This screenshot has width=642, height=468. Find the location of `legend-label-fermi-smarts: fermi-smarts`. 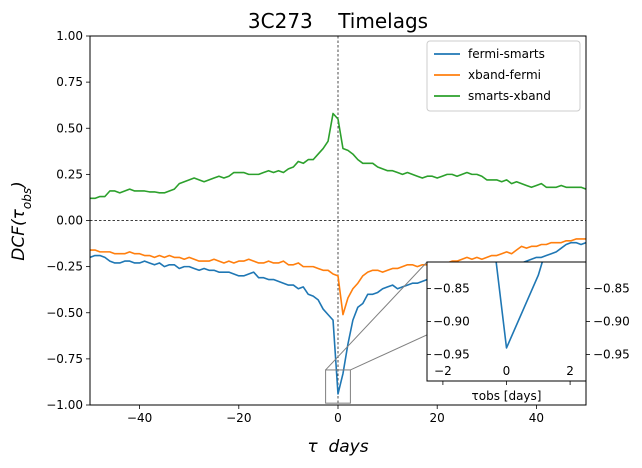

legend-label-fermi-smarts: fermi-smarts is located at coordinates (506, 54).